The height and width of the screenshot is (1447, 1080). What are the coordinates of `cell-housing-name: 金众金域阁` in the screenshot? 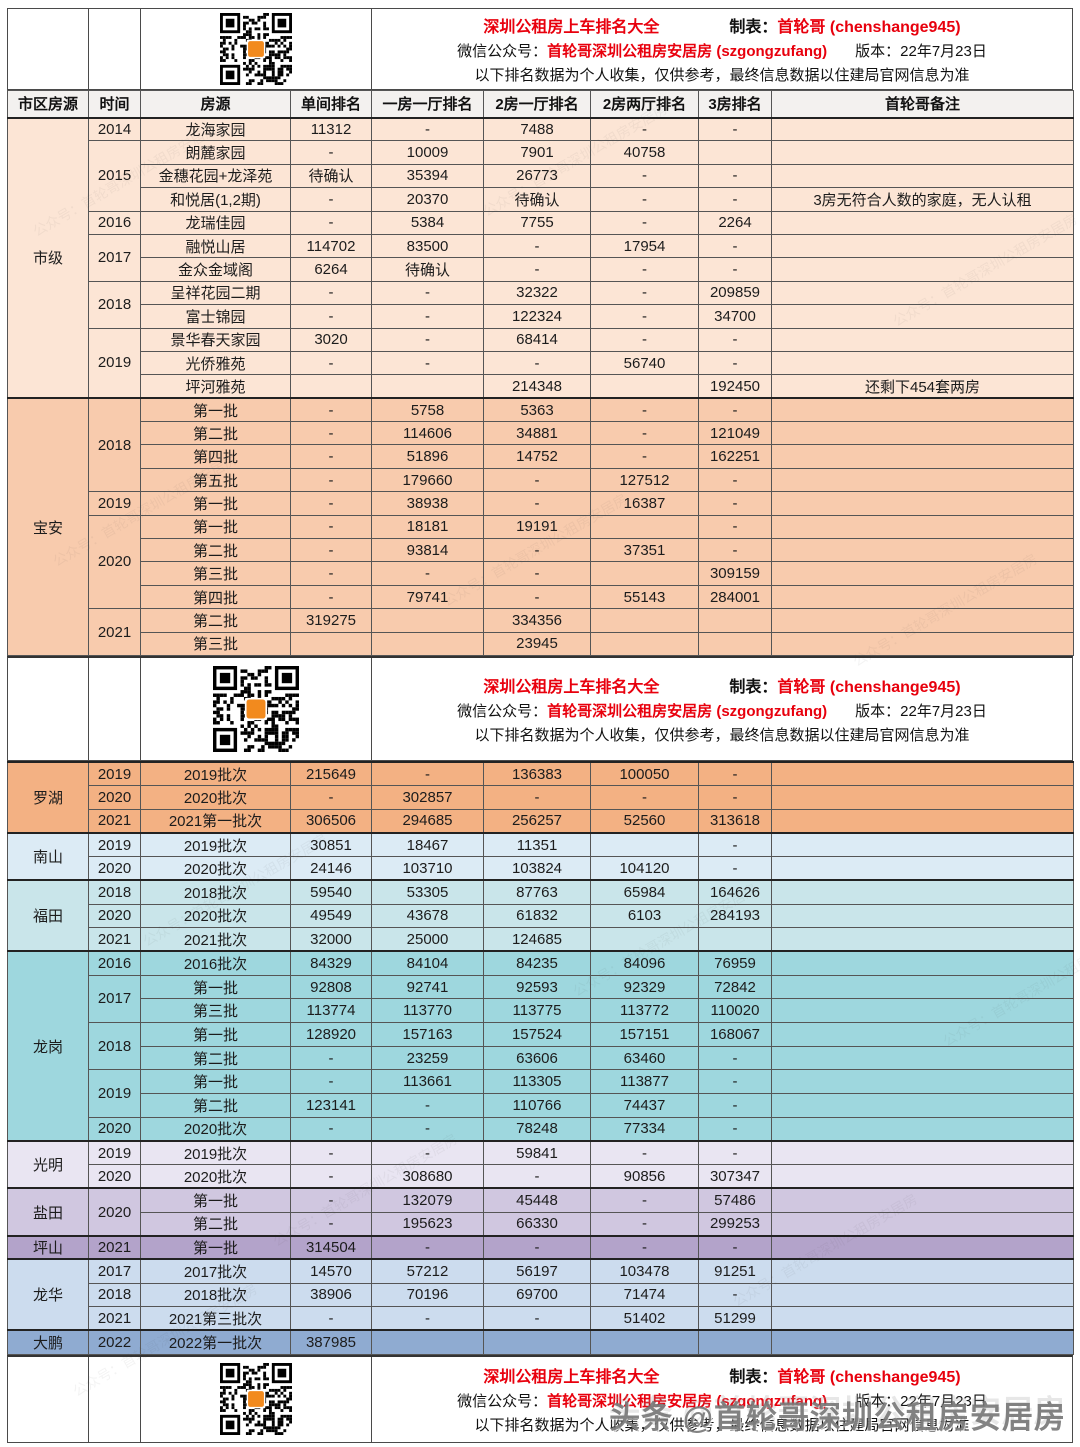 It's located at (215, 269).